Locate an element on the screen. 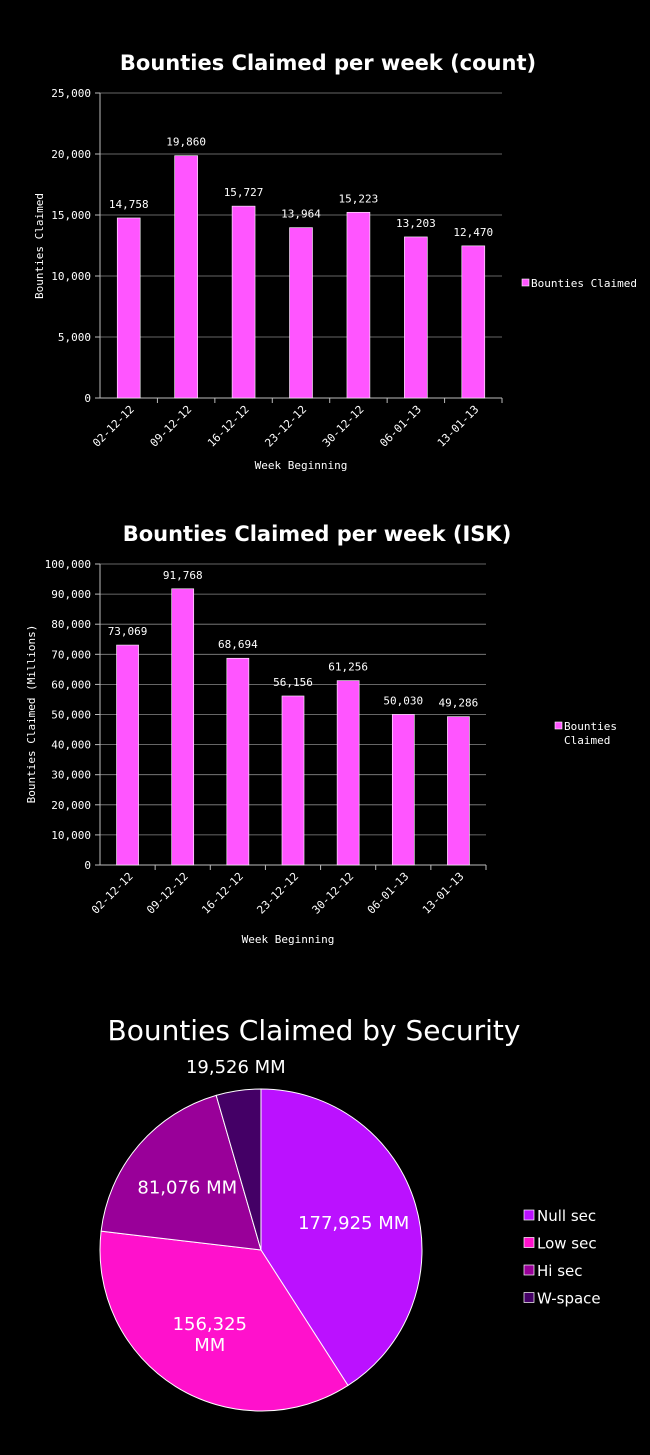 This screenshot has height=1455, width=650. data-label: 13,203 is located at coordinates (416, 223).